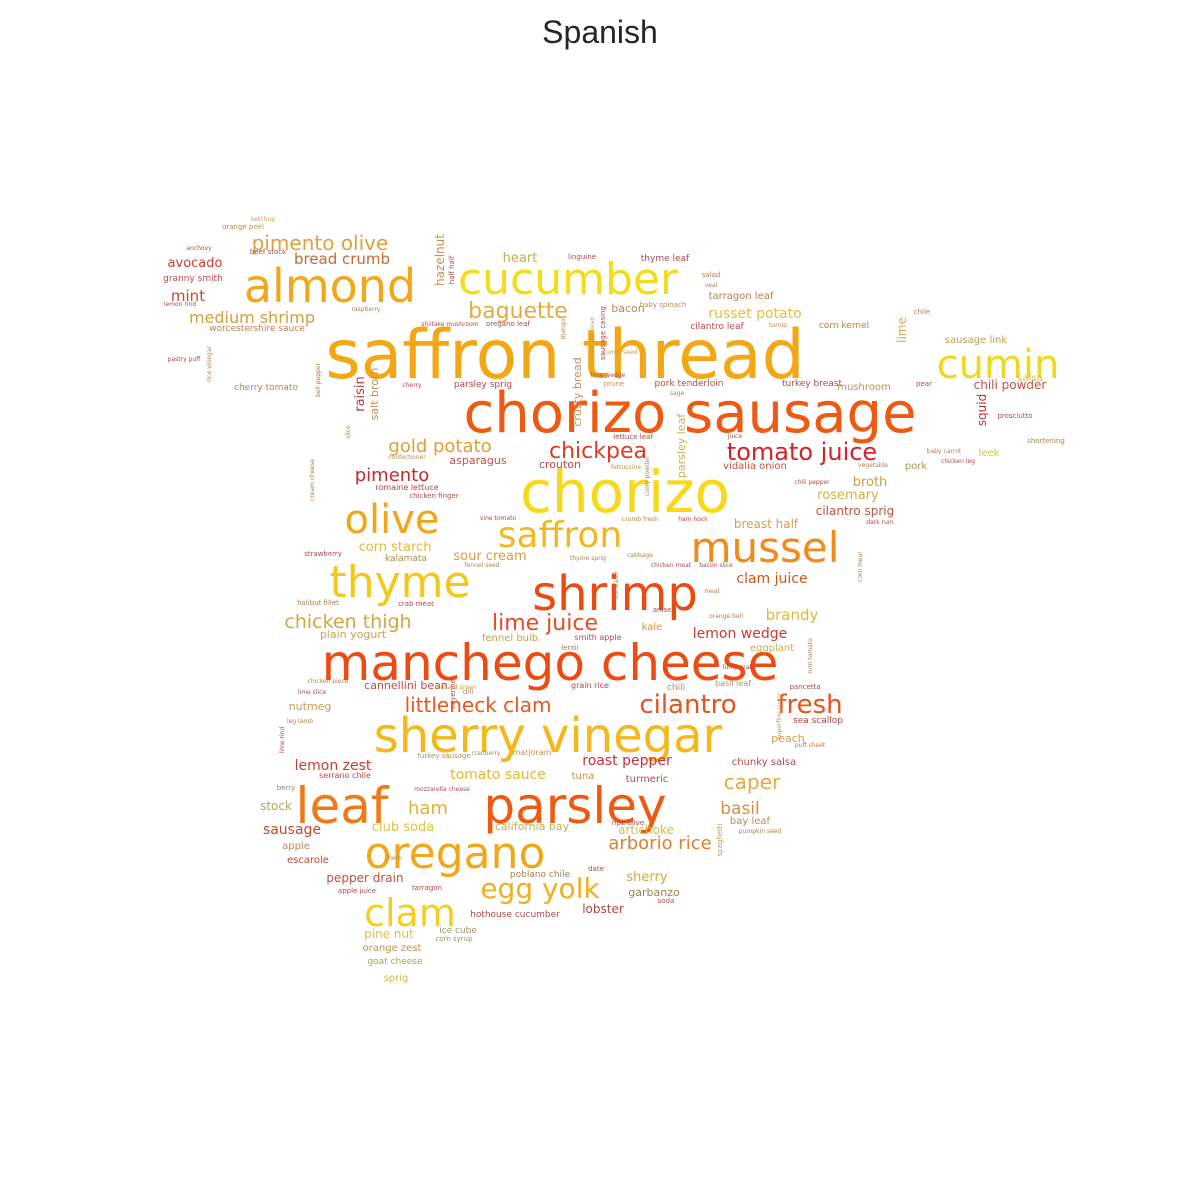  Describe the element at coordinates (880, 522) in the screenshot. I see `word-dark-rum: dark rum` at that location.